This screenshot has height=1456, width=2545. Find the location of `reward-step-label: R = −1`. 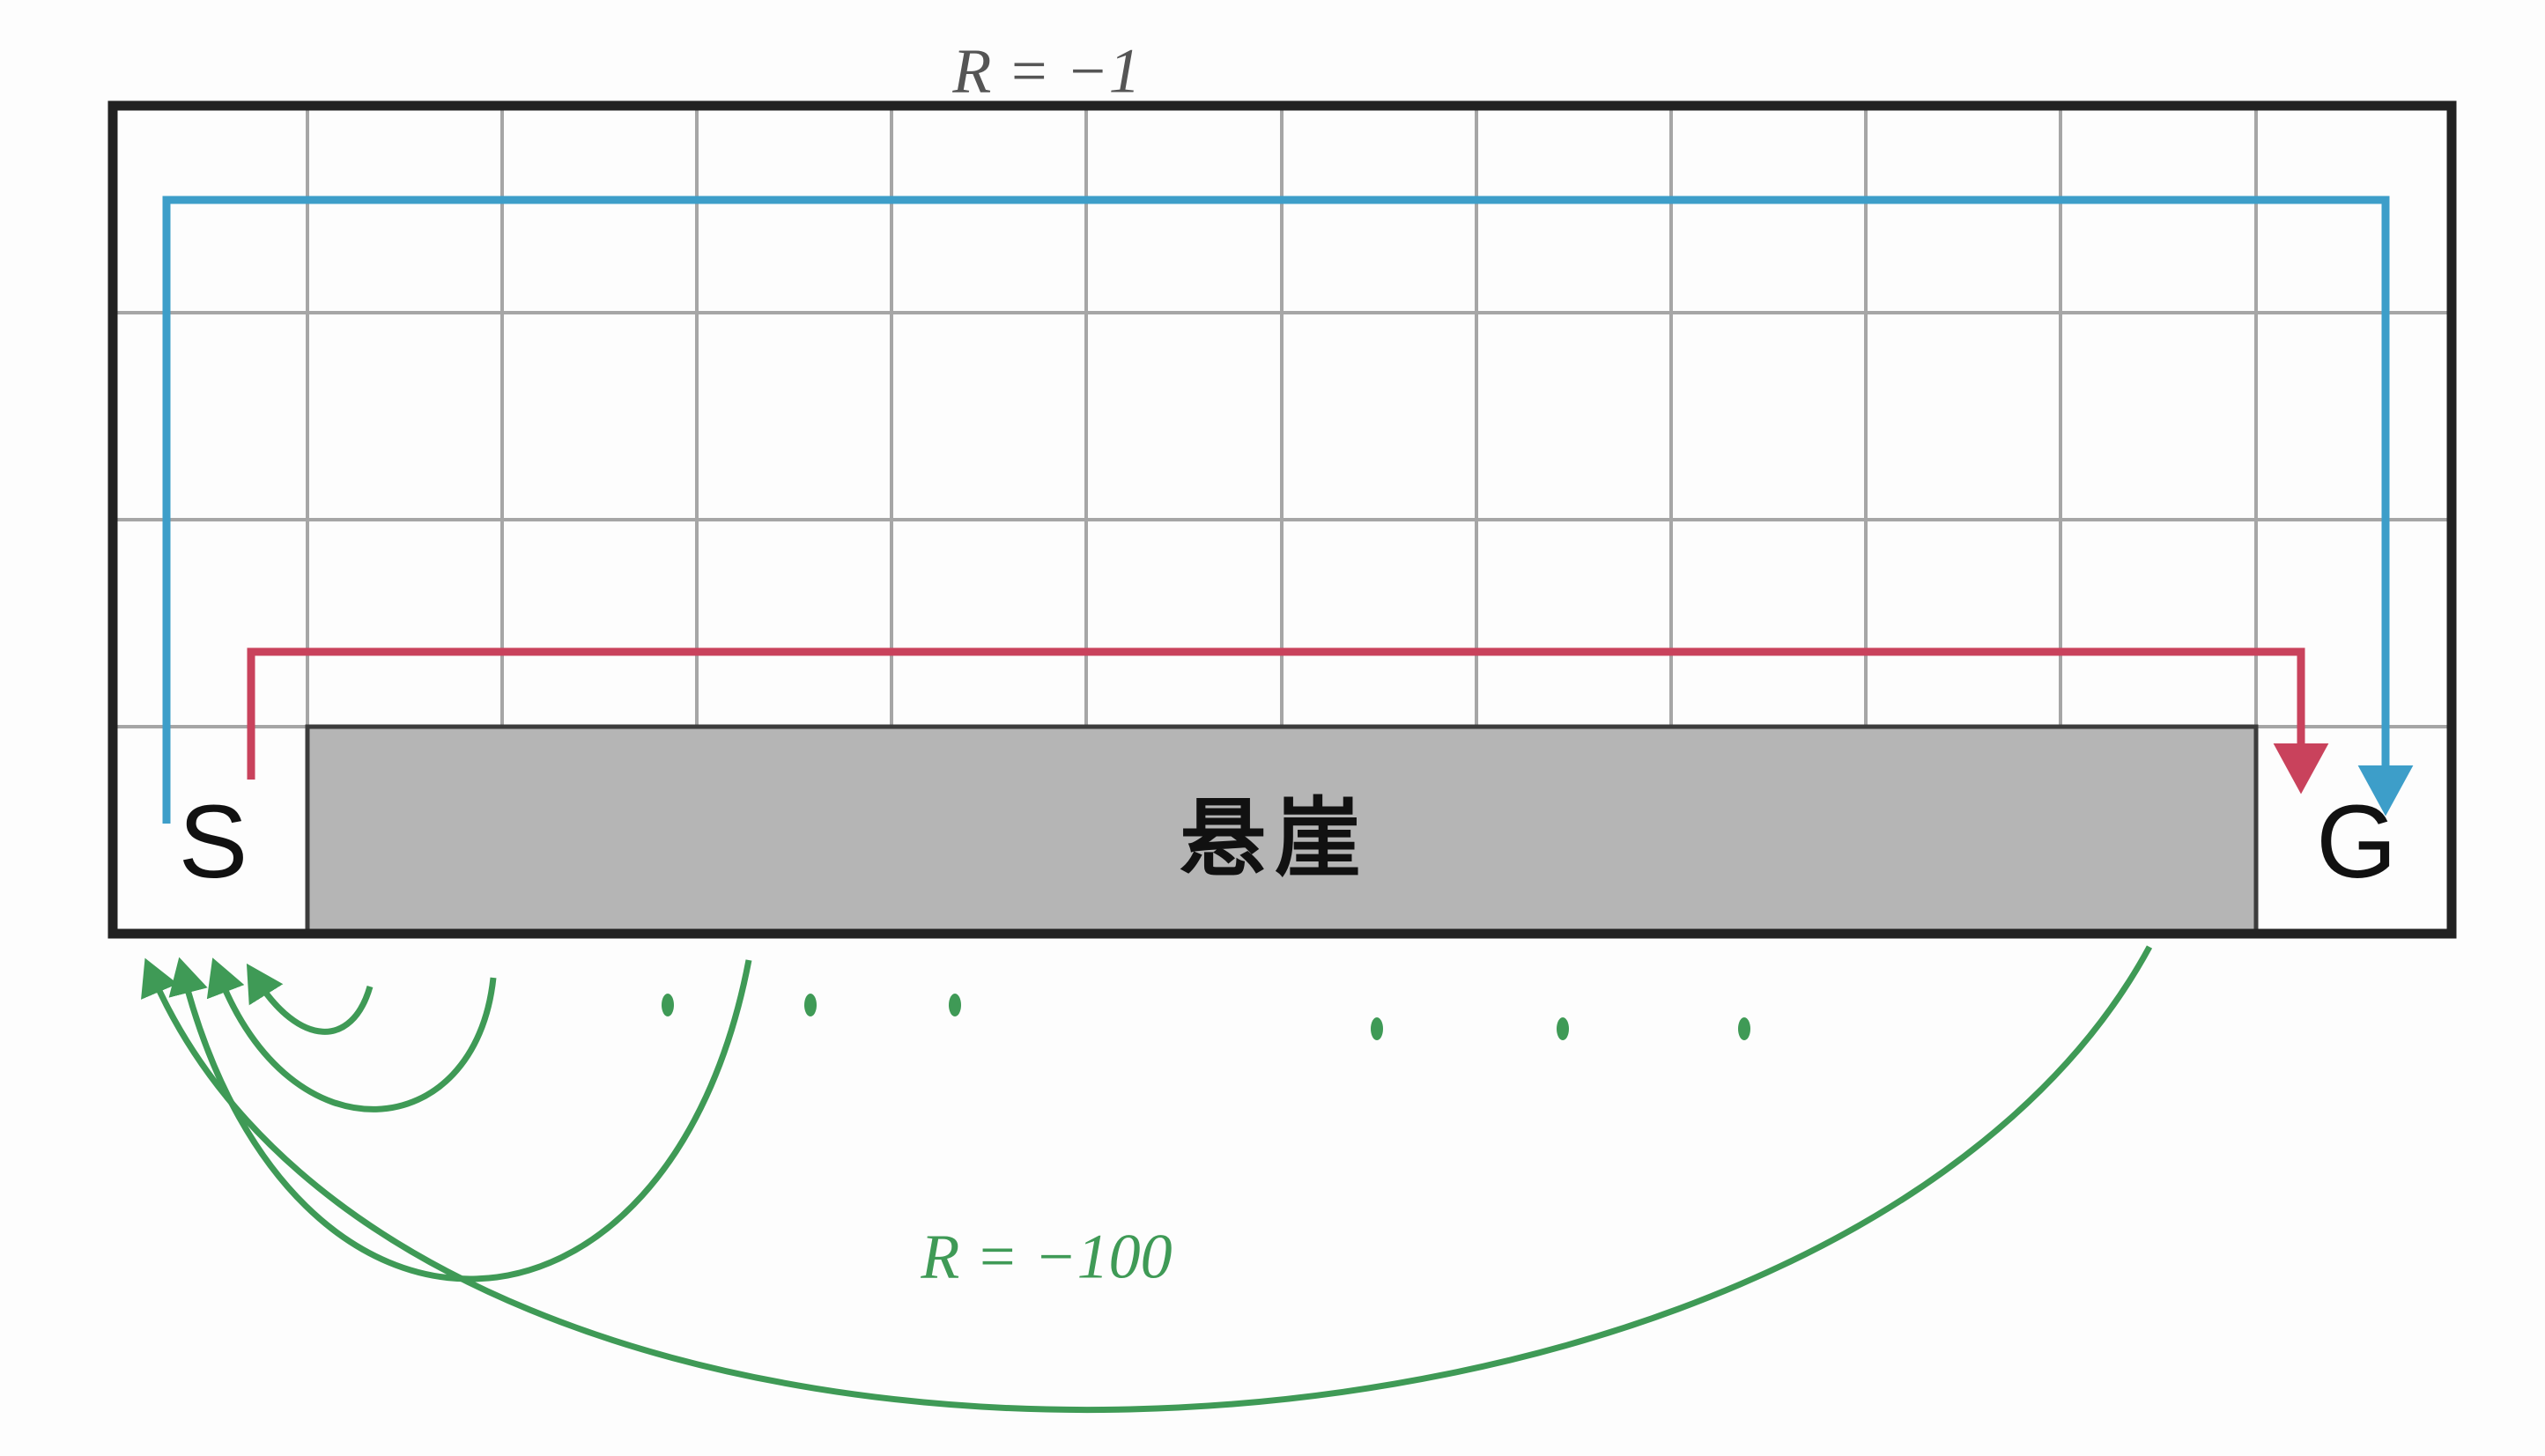

reward-step-label: R = −1 is located at coordinates (1045, 71).